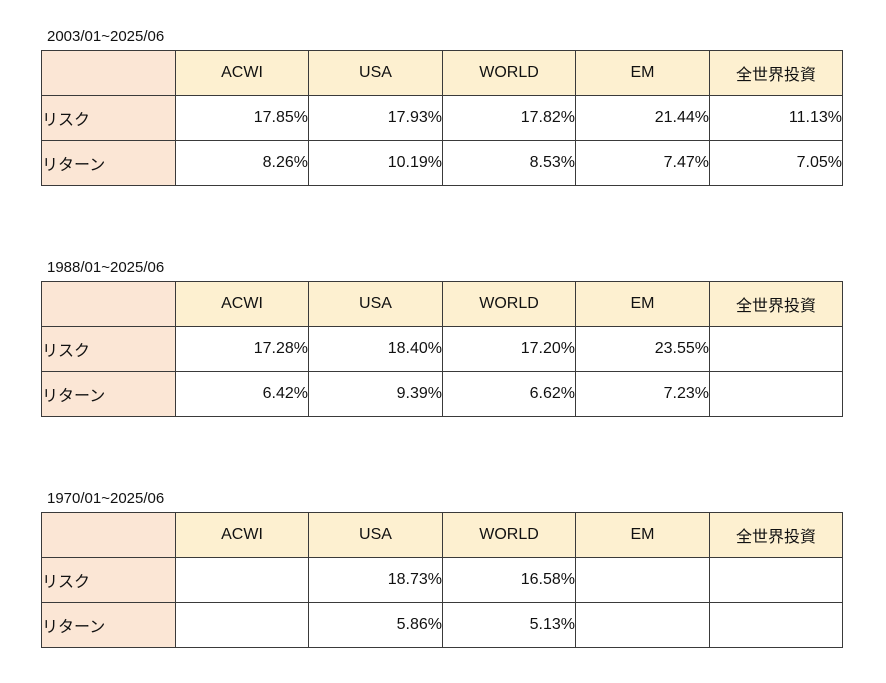 The width and height of the screenshot is (886, 683). I want to click on risk-world-cell: 16.58%, so click(509, 580).